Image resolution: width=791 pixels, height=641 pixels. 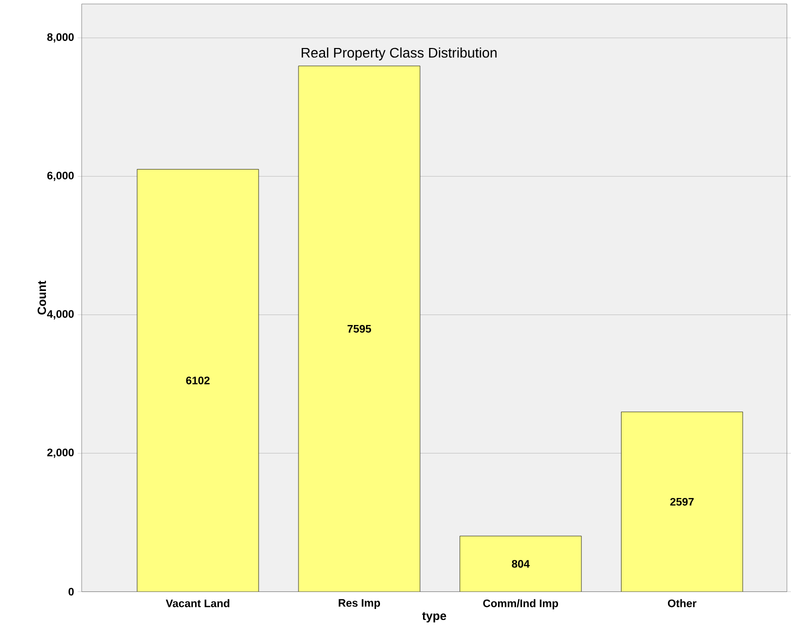 I want to click on data-label: 7595, so click(x=360, y=328).